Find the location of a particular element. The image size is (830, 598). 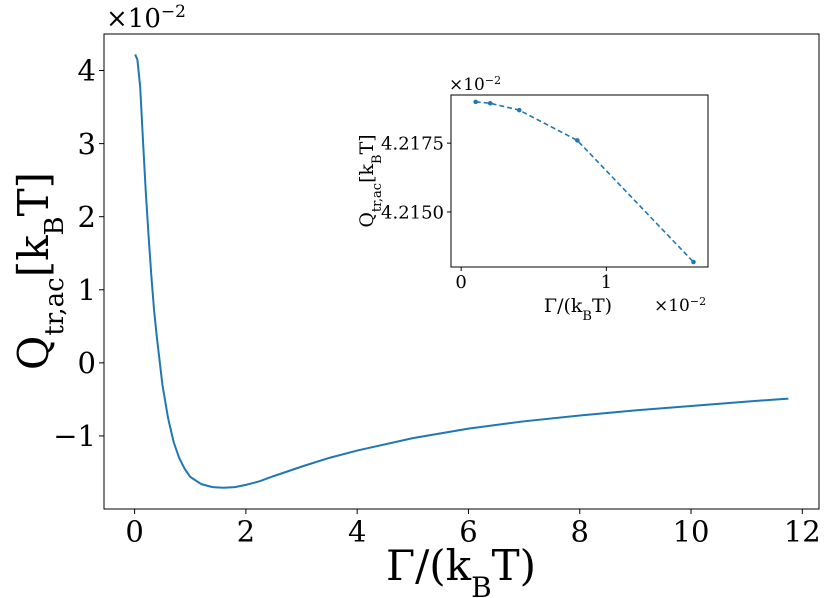

main-x-tick-label: 10 is located at coordinates (691, 532).